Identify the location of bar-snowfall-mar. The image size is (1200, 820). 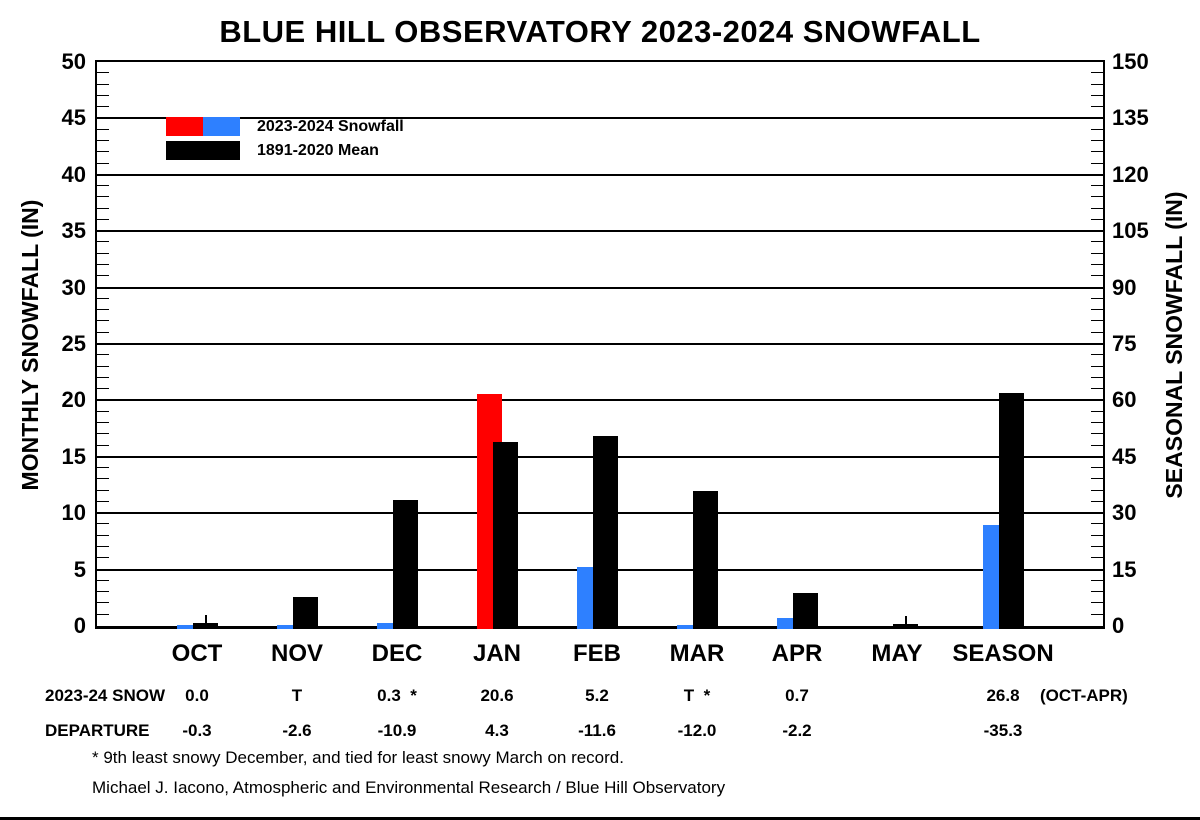
(689, 627).